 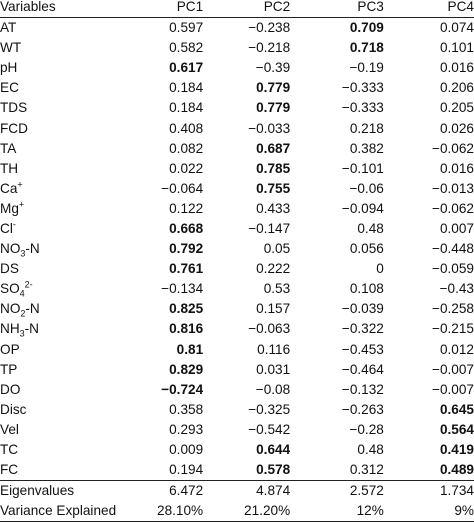 I want to click on pc2-value: −0.325, so click(x=246, y=410).